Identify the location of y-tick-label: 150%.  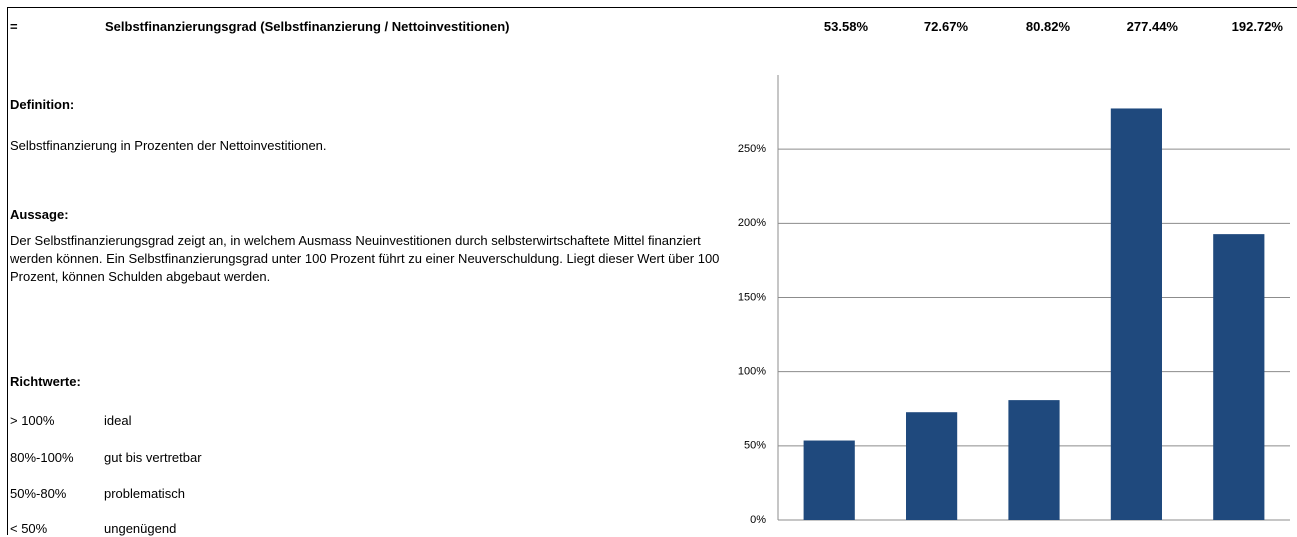
(752, 297).